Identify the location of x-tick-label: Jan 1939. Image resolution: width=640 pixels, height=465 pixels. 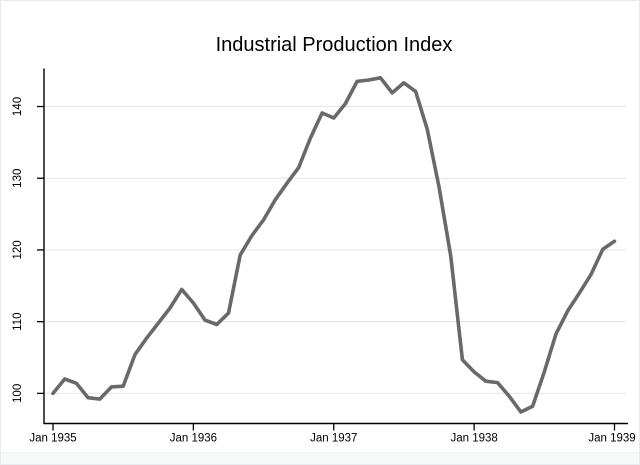
(611, 439).